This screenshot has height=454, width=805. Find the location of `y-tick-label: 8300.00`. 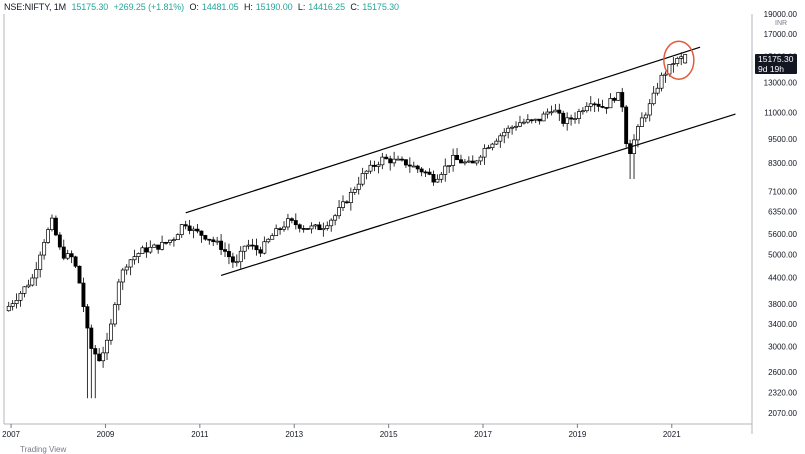

y-tick-label: 8300.00 is located at coordinates (782, 163).